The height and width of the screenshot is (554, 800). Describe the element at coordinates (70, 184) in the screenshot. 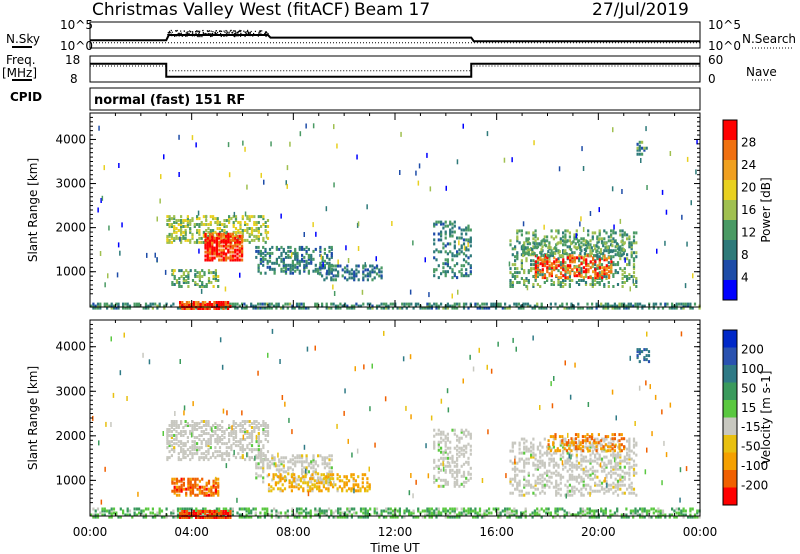

I see `power-ytick-label: 3000` at that location.